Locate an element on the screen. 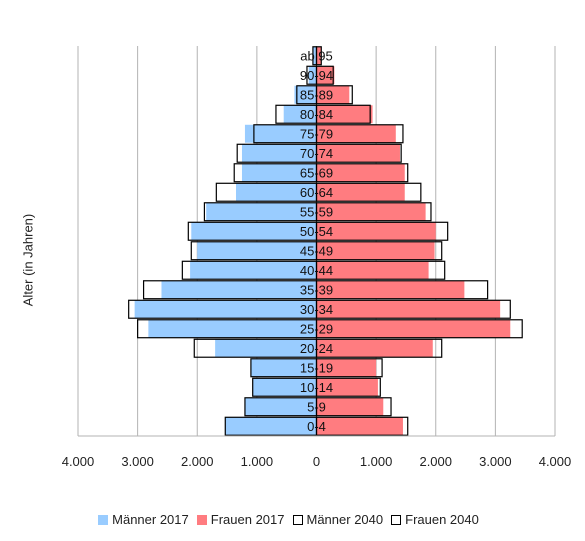  legend-item: Frauen 2017 is located at coordinates (240, 519).